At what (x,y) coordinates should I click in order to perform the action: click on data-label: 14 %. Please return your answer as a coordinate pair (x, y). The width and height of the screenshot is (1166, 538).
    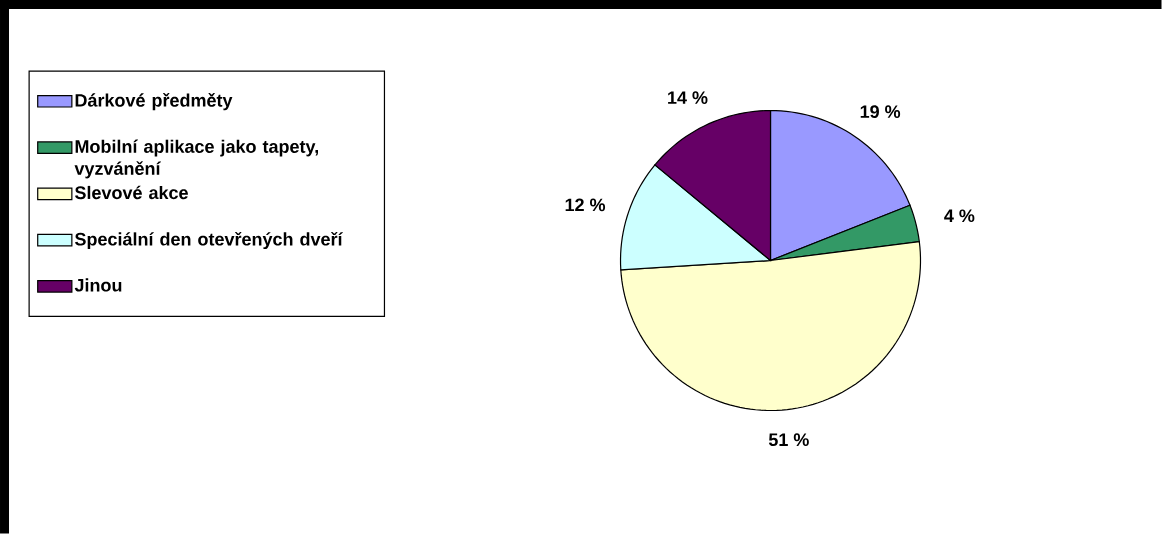
    Looking at the image, I should click on (688, 97).